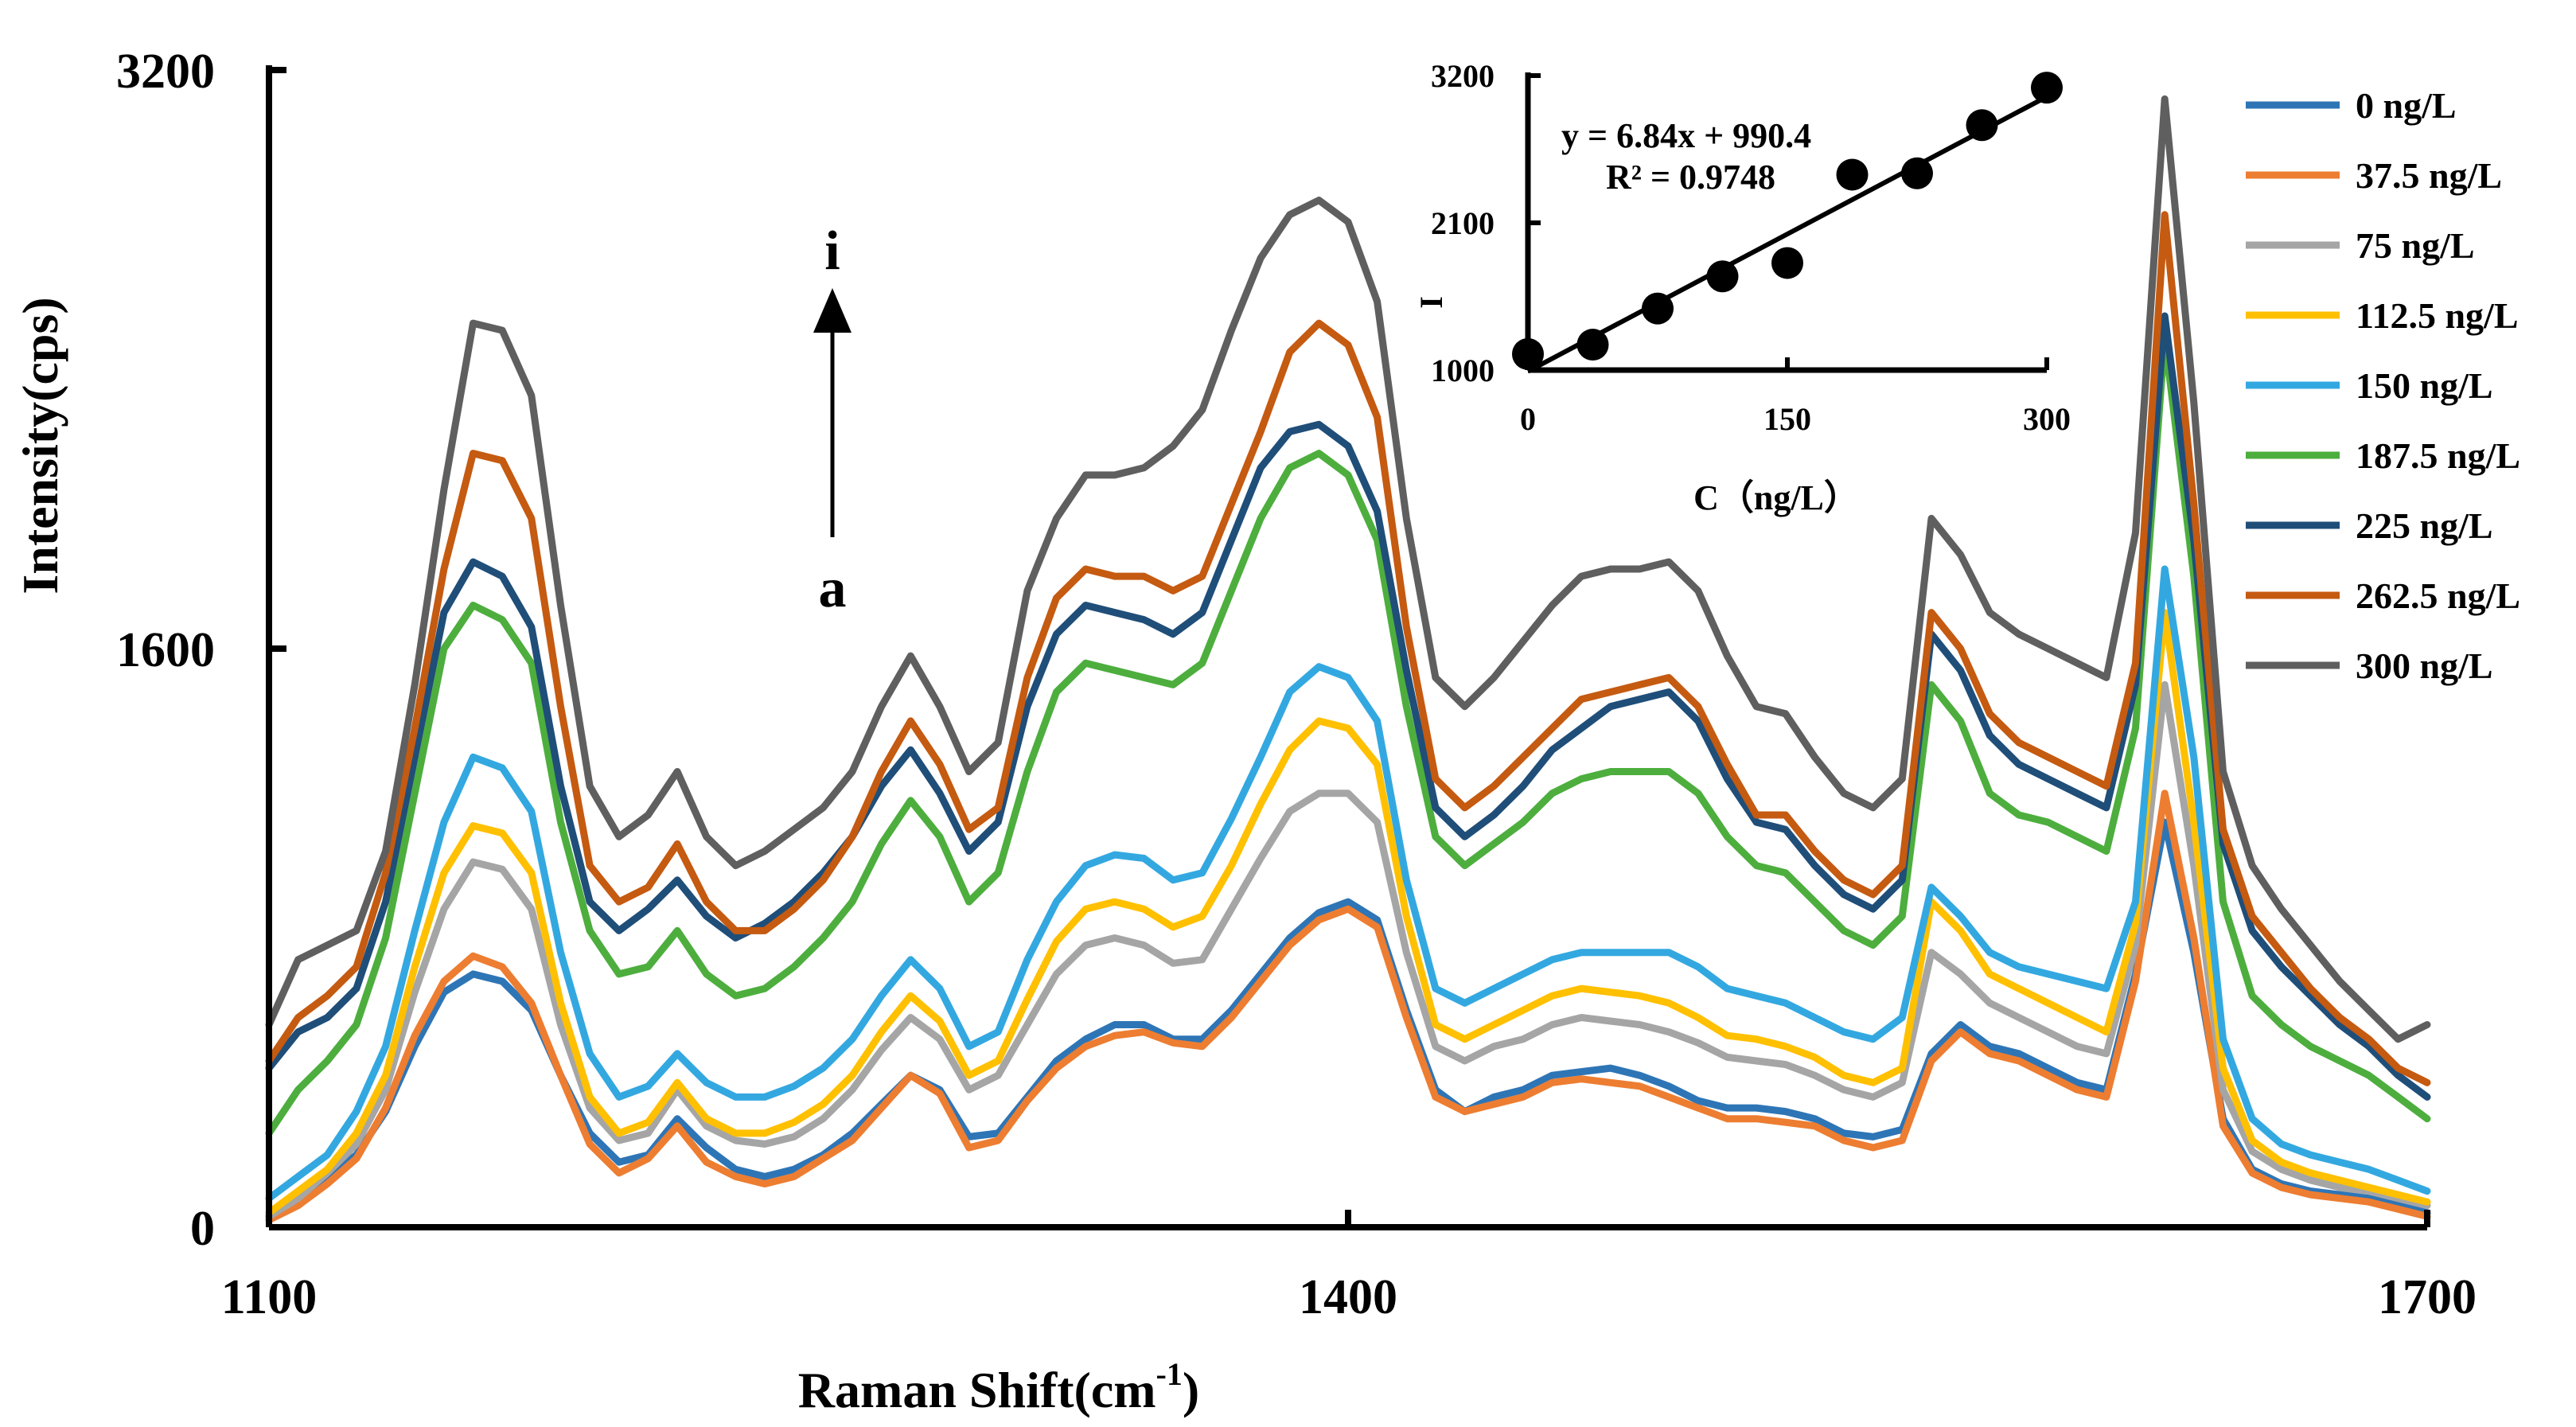  Describe the element at coordinates (2424, 665) in the screenshot. I see `legend-label-8: 300 ng/L` at that location.